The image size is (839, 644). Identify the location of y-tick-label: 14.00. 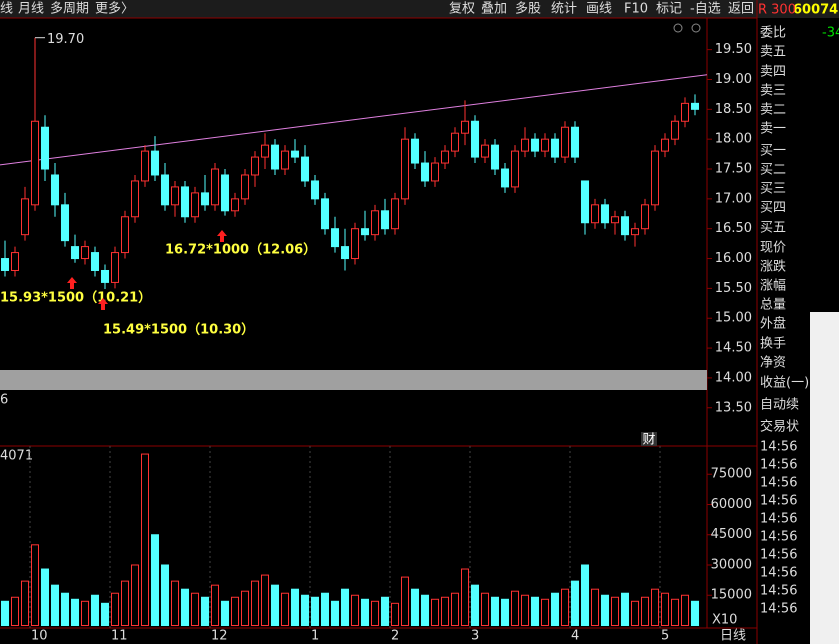
(733, 377).